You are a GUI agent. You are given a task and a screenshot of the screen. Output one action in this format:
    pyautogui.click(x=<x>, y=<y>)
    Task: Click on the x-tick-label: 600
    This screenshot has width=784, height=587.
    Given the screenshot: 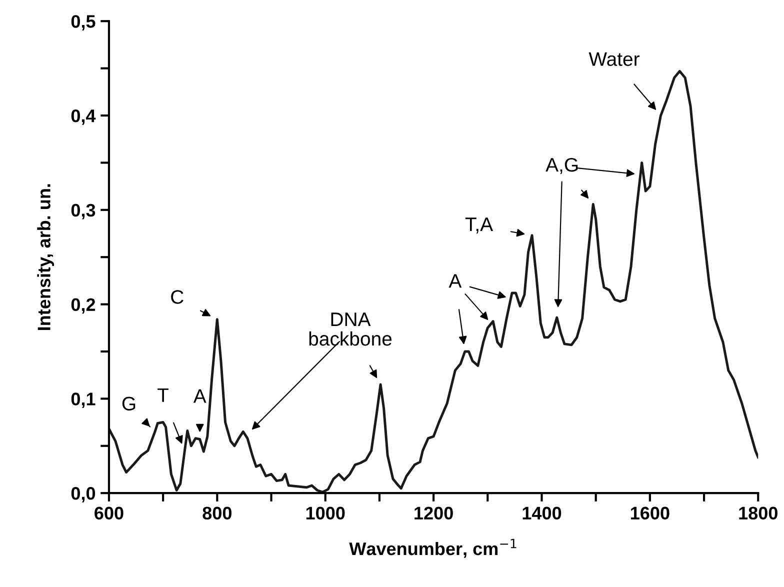 What is the action you would take?
    pyautogui.click(x=109, y=513)
    